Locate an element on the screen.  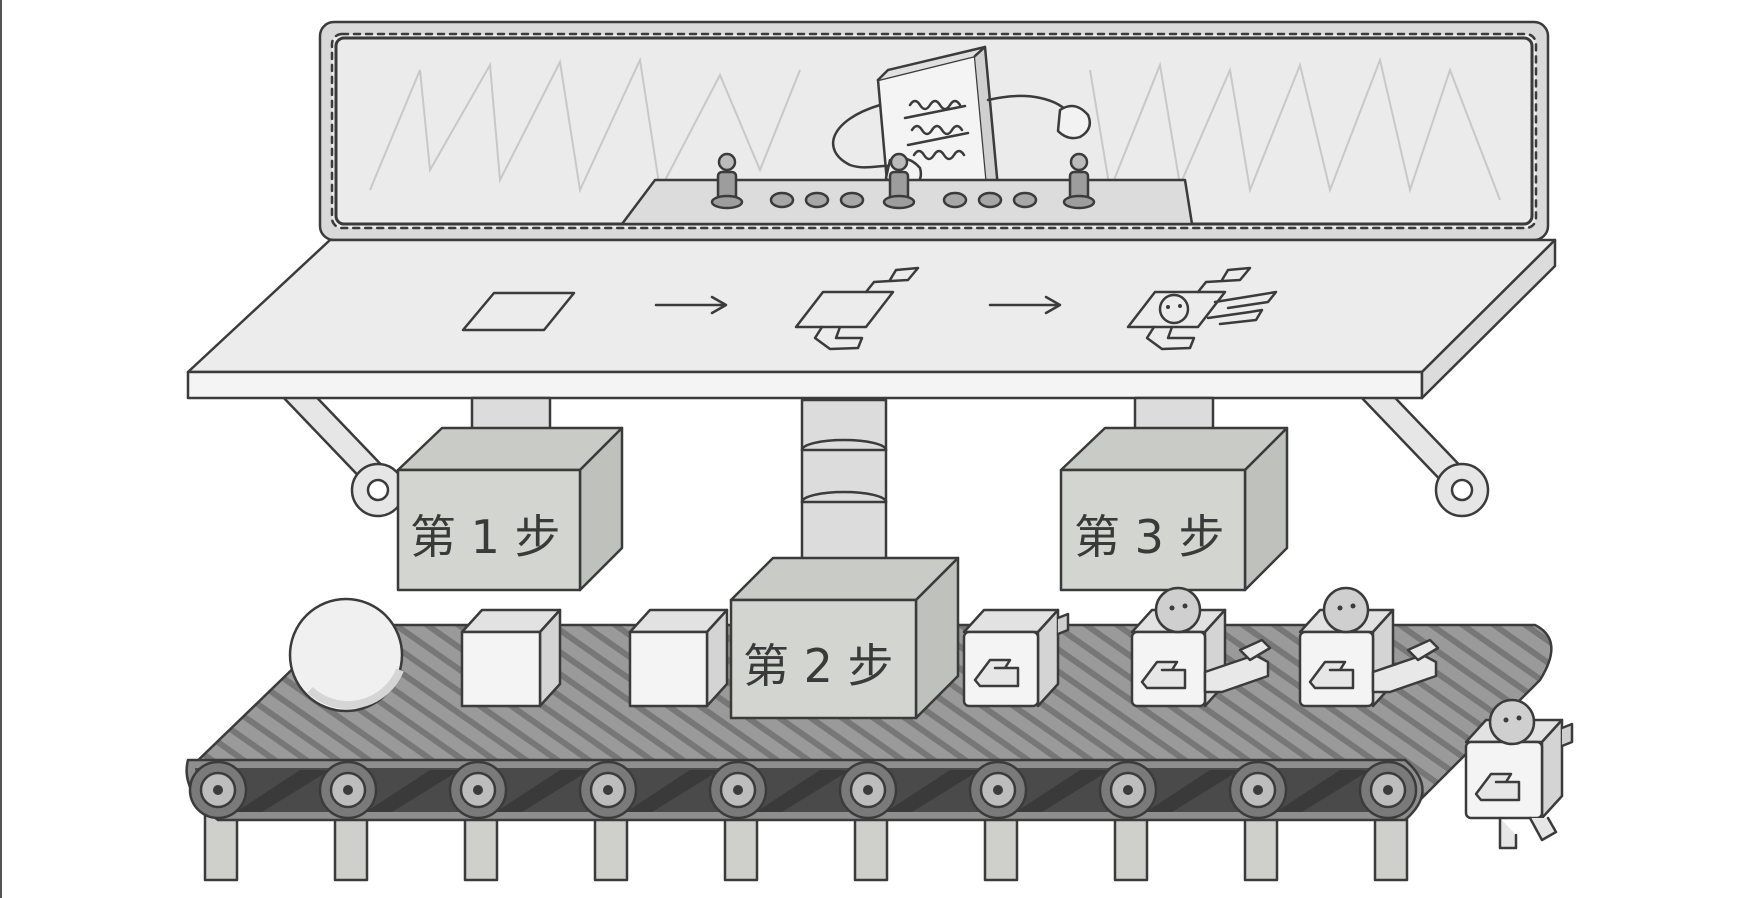
cube-icon is located at coordinates (511, 658).